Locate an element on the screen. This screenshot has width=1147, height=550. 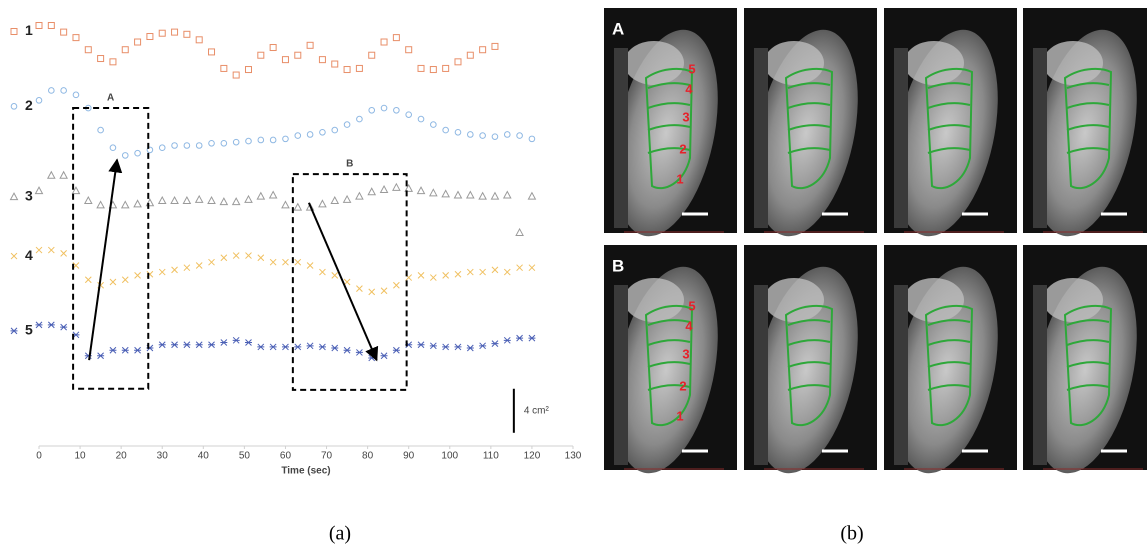
segment-number: 2 is located at coordinates (682, 385).